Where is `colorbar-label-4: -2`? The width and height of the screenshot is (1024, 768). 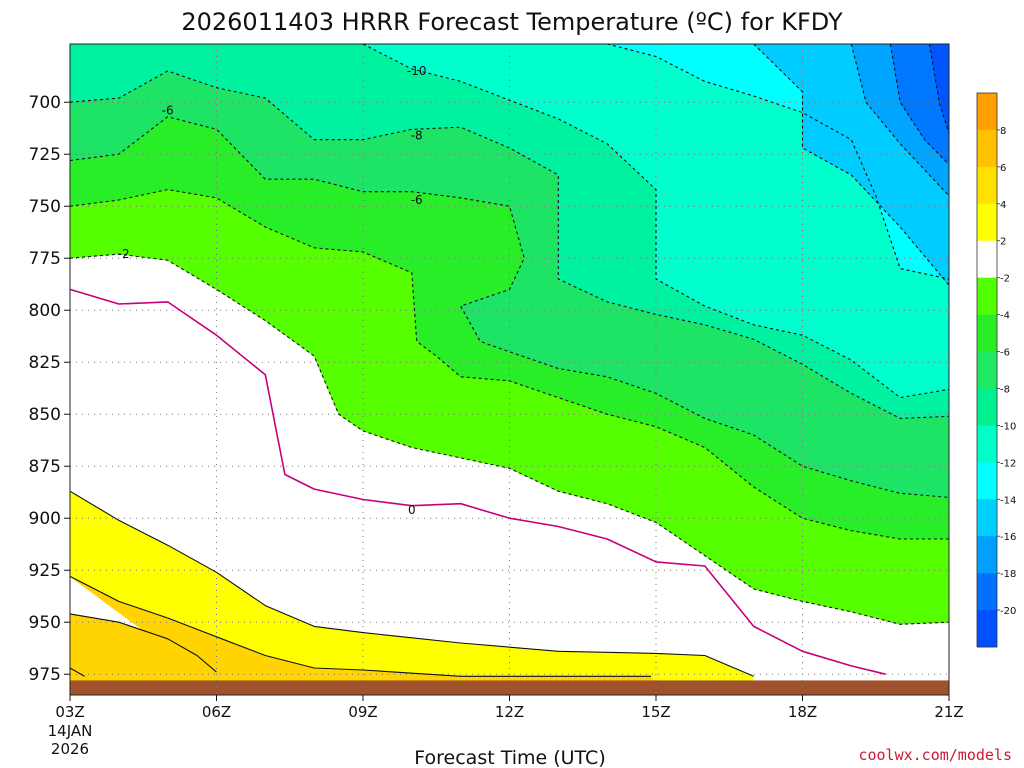 colorbar-label-4: -2 is located at coordinates (1005, 279).